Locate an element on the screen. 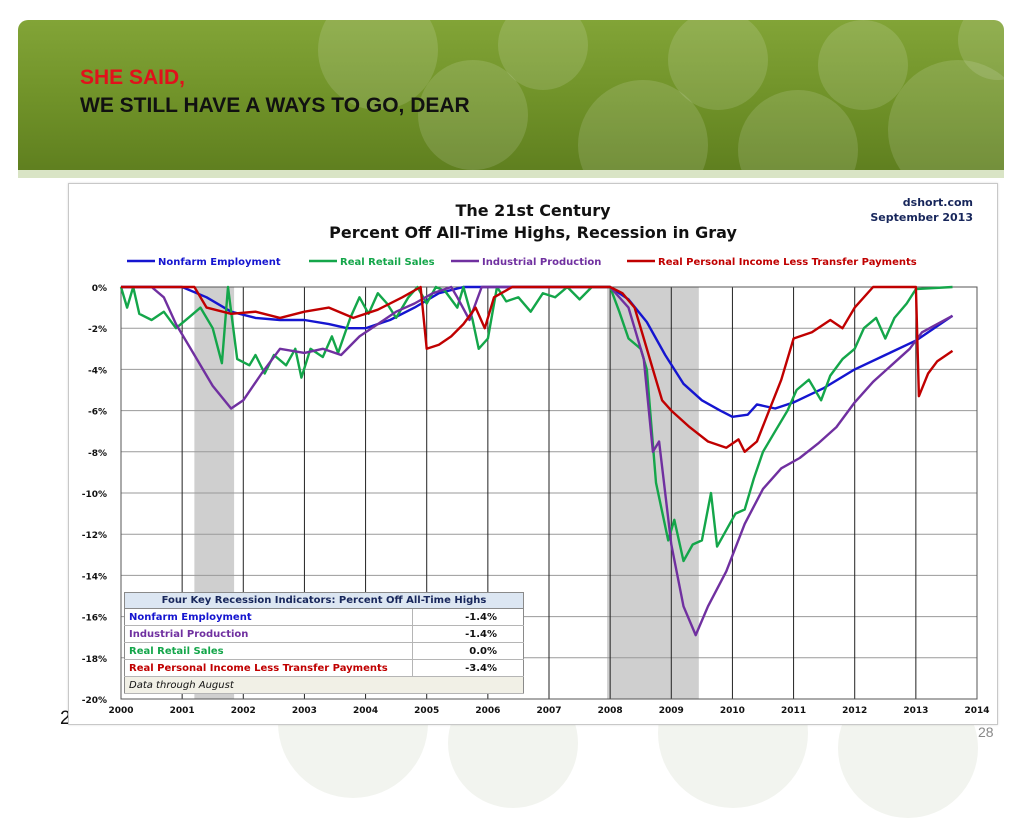 The height and width of the screenshot is (818, 1024). chart-date: September 2013 is located at coordinates (921, 217).